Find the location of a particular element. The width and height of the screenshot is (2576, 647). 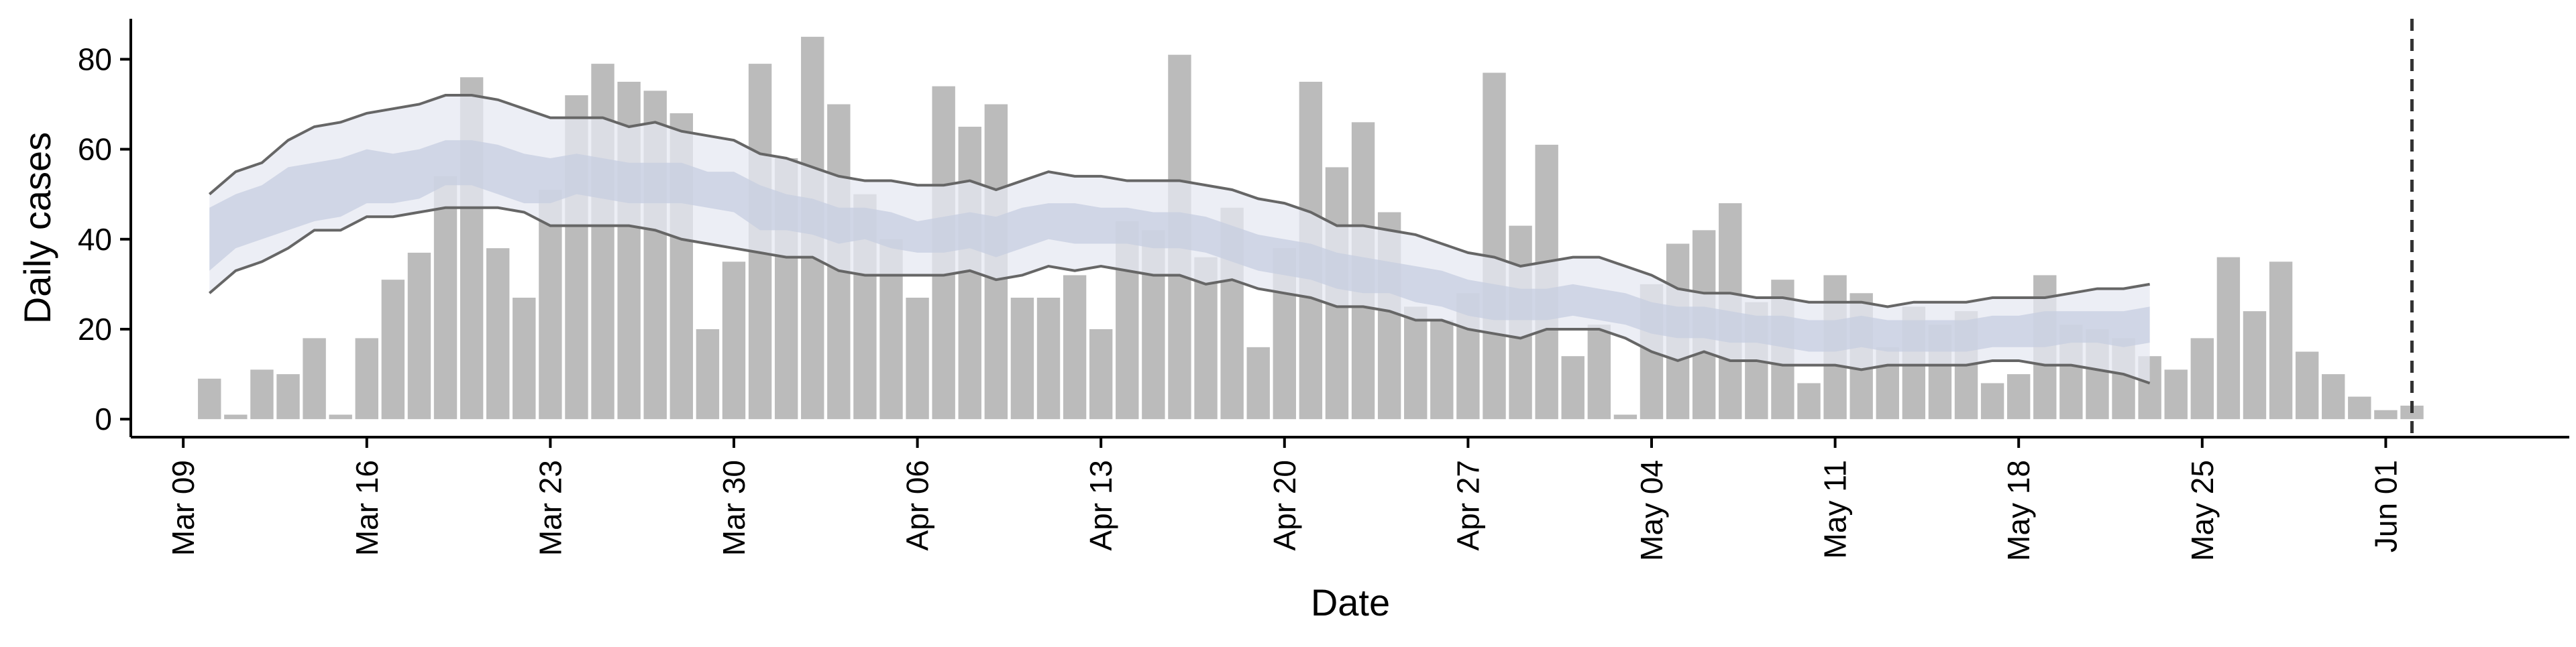

x-tick-label: May 04 is located at coordinates (1651, 511).